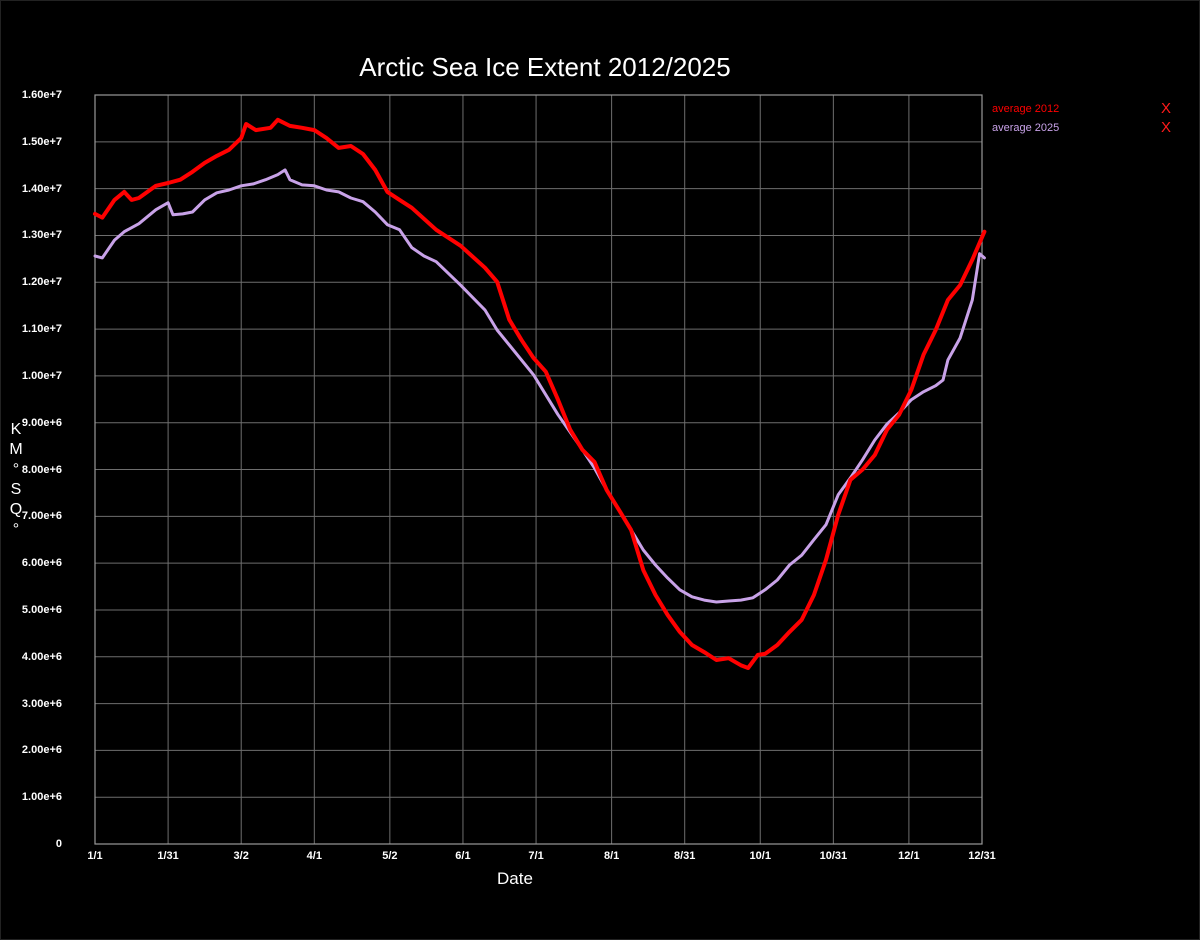 Image resolution: width=1200 pixels, height=940 pixels. What do you see at coordinates (982, 856) in the screenshot?
I see `x-tick-label: 12/31` at bounding box center [982, 856].